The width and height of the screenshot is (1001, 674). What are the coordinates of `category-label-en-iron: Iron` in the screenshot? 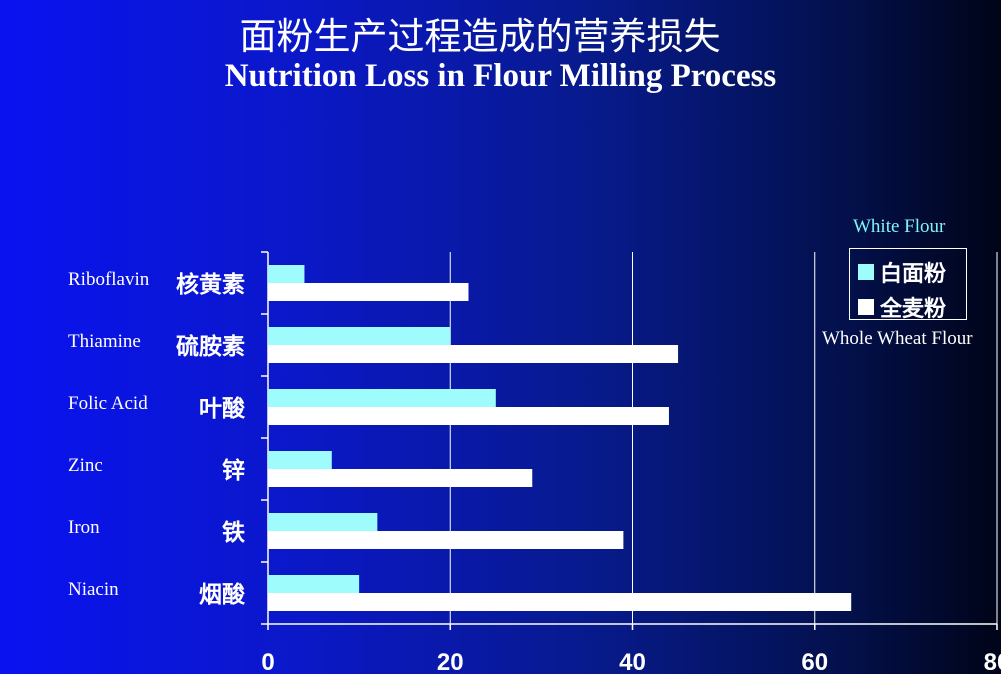 It's located at (84, 527).